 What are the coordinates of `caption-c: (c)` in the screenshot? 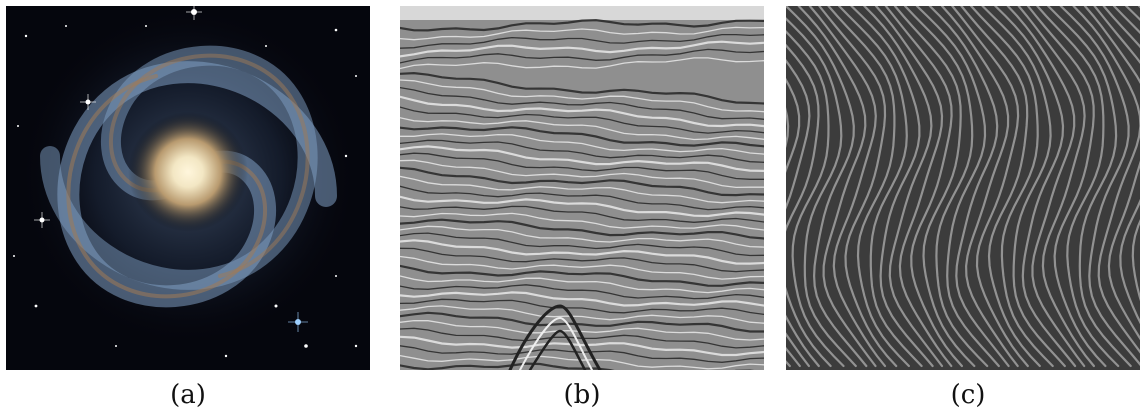 It's located at (968, 395).